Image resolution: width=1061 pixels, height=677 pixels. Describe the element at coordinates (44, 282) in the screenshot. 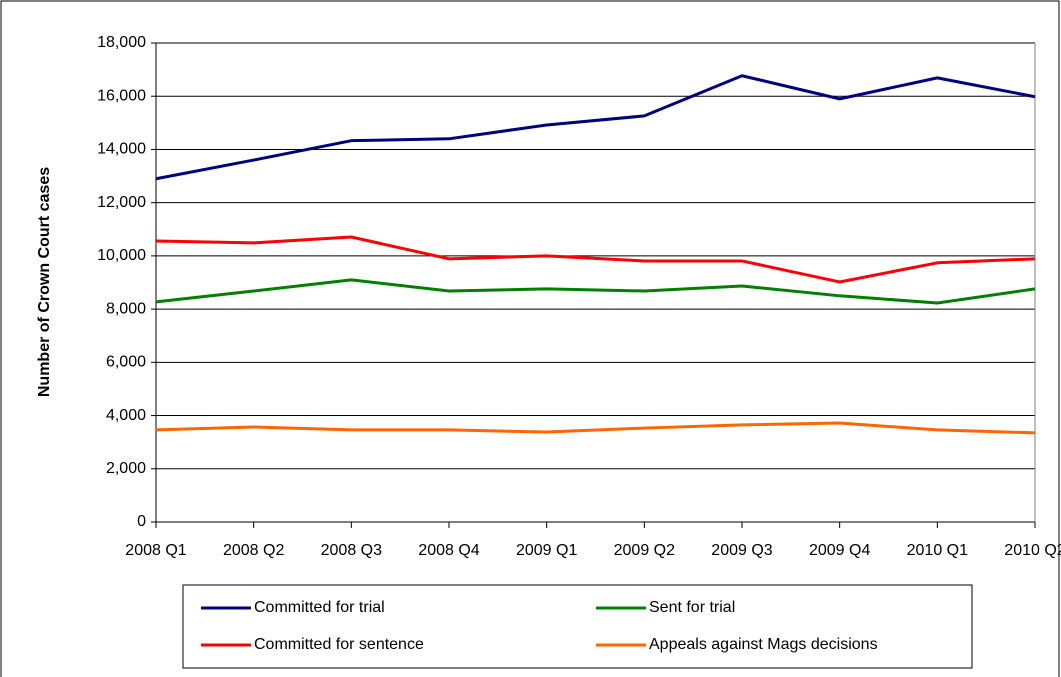

I see `y-axis-title: Number of Crown Court cases` at that location.